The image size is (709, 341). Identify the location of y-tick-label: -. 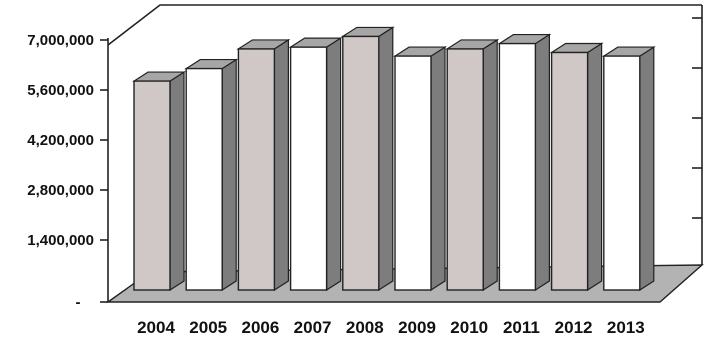
(78, 302).